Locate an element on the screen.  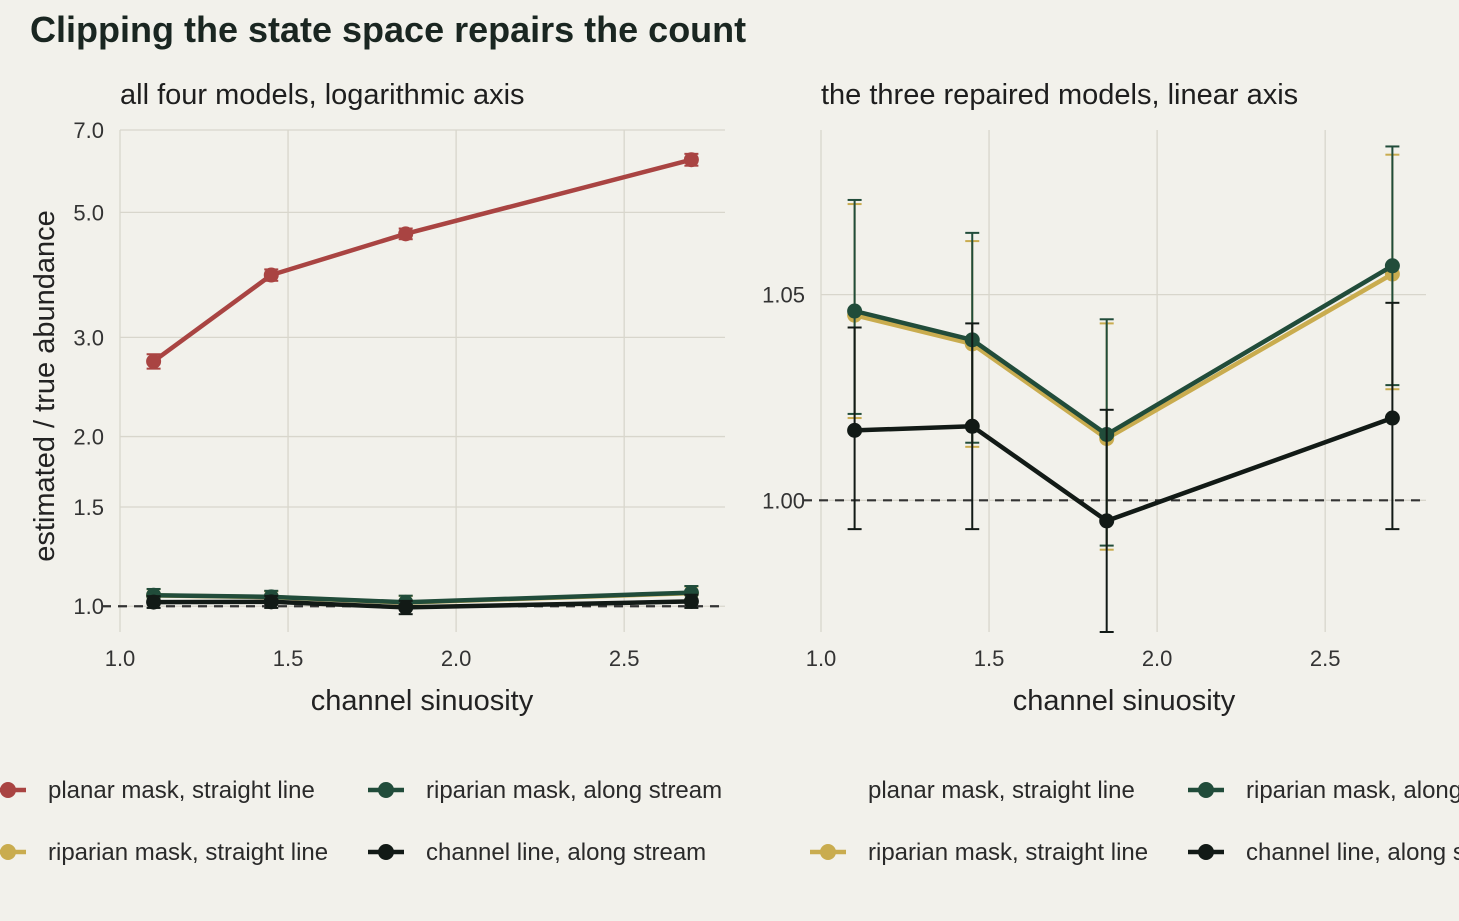
y-tick-label: 1.00 is located at coordinates (783, 500).